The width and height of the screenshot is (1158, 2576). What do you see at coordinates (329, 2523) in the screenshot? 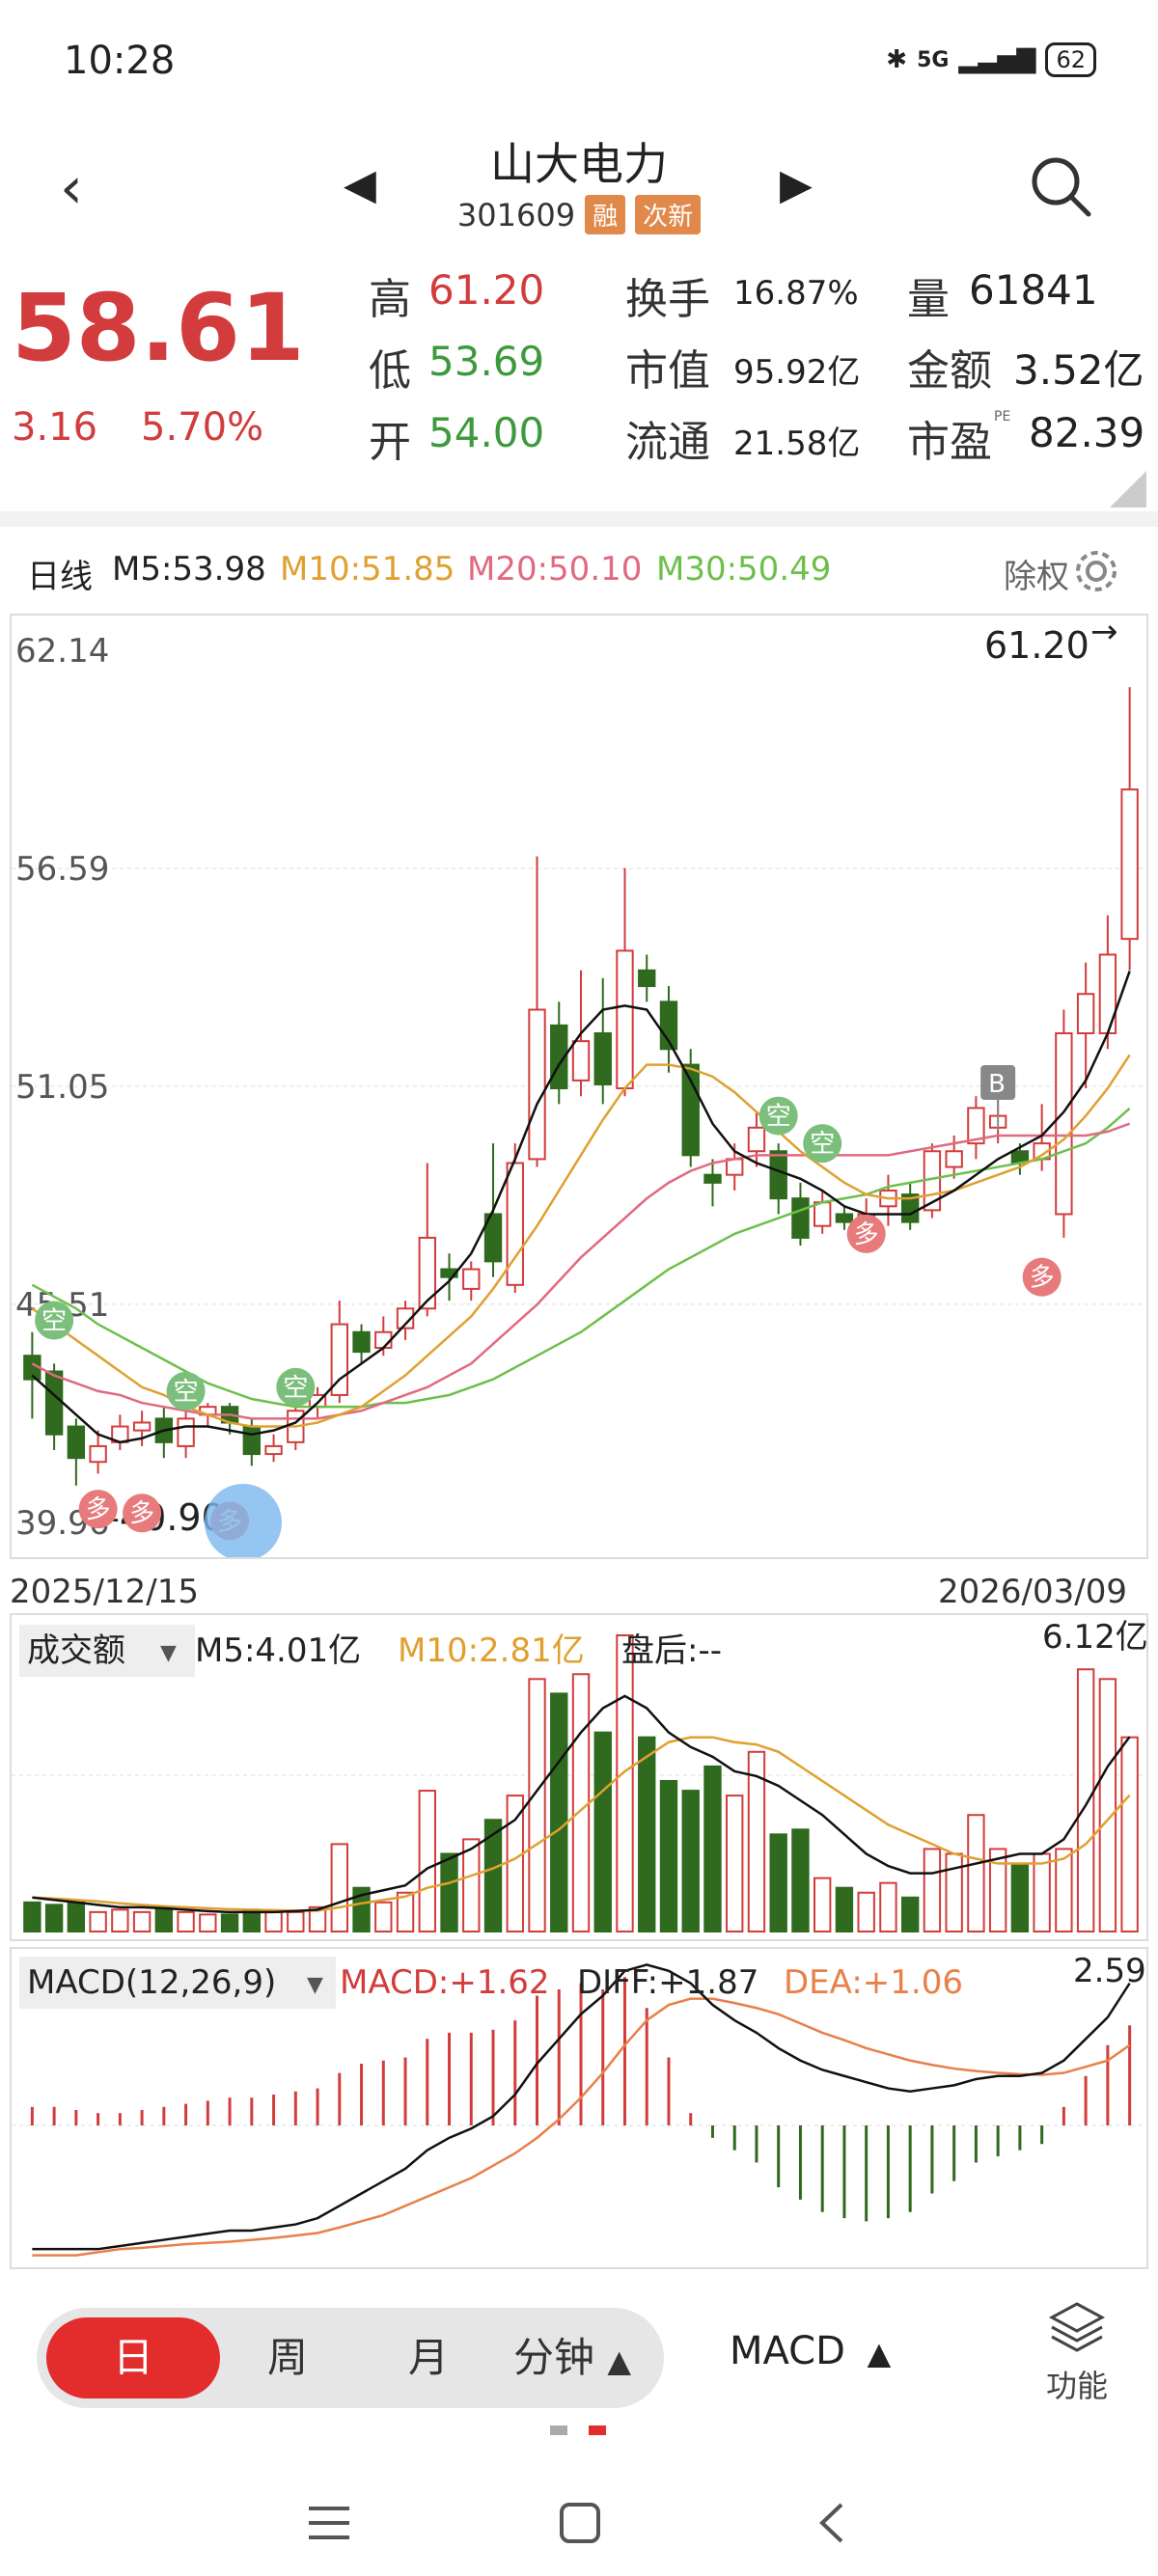
I see `menu-icon` at bounding box center [329, 2523].